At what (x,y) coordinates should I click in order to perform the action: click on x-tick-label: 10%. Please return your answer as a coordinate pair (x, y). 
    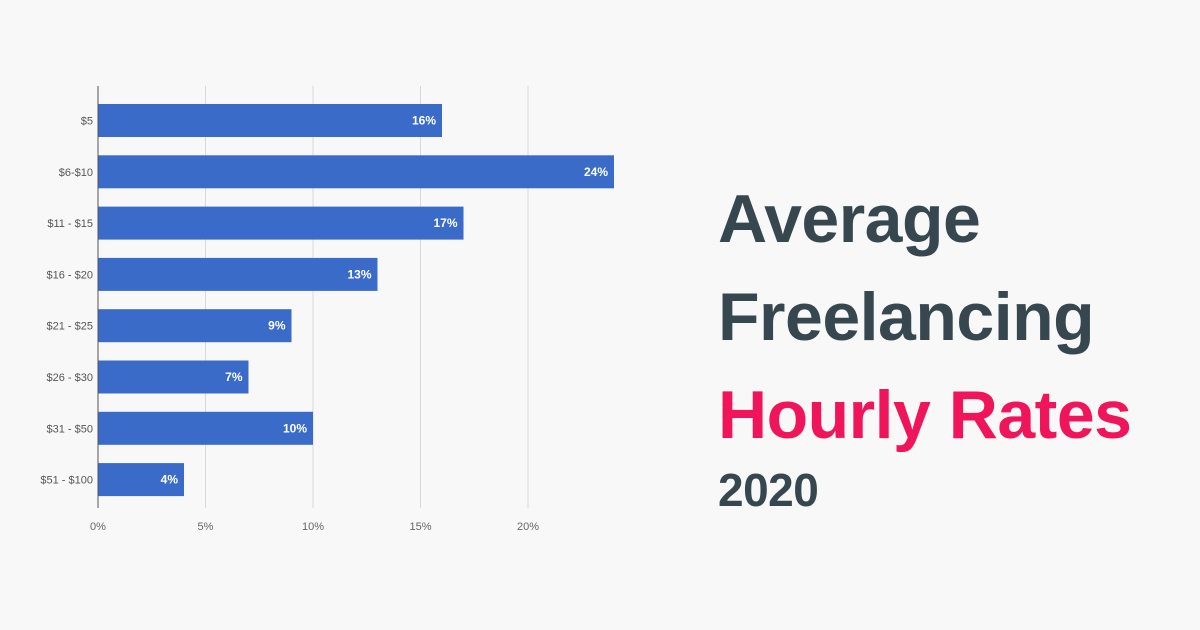
    Looking at the image, I should click on (313, 527).